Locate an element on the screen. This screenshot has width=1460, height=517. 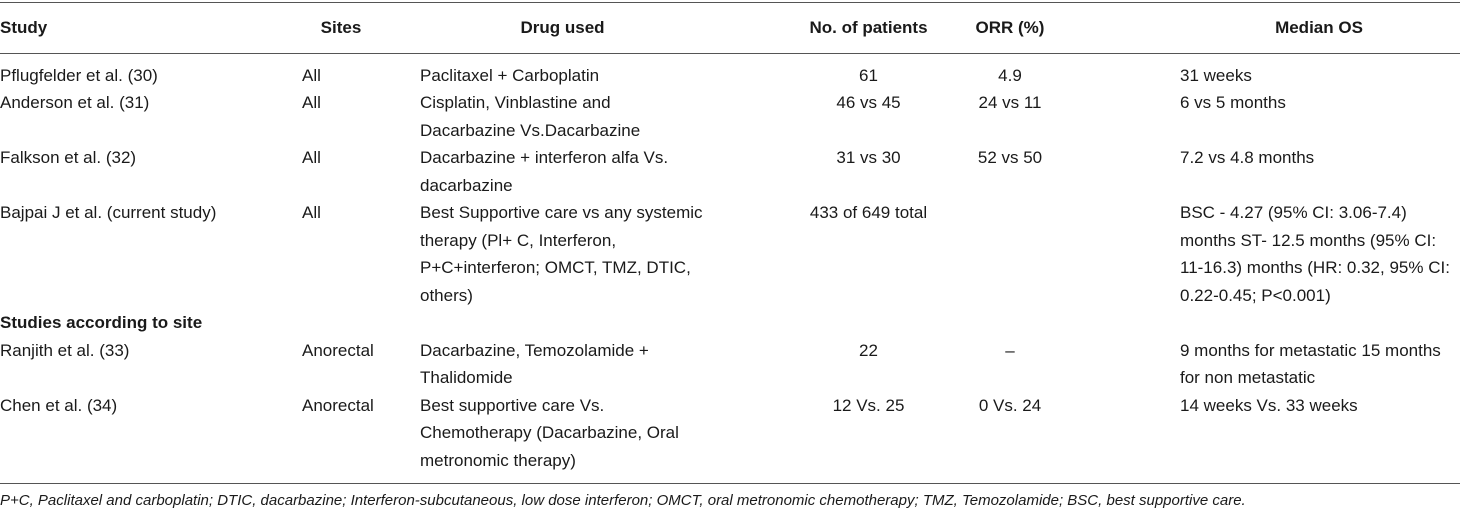
table-cell: 52 vs 50 is located at coordinates (1010, 157).